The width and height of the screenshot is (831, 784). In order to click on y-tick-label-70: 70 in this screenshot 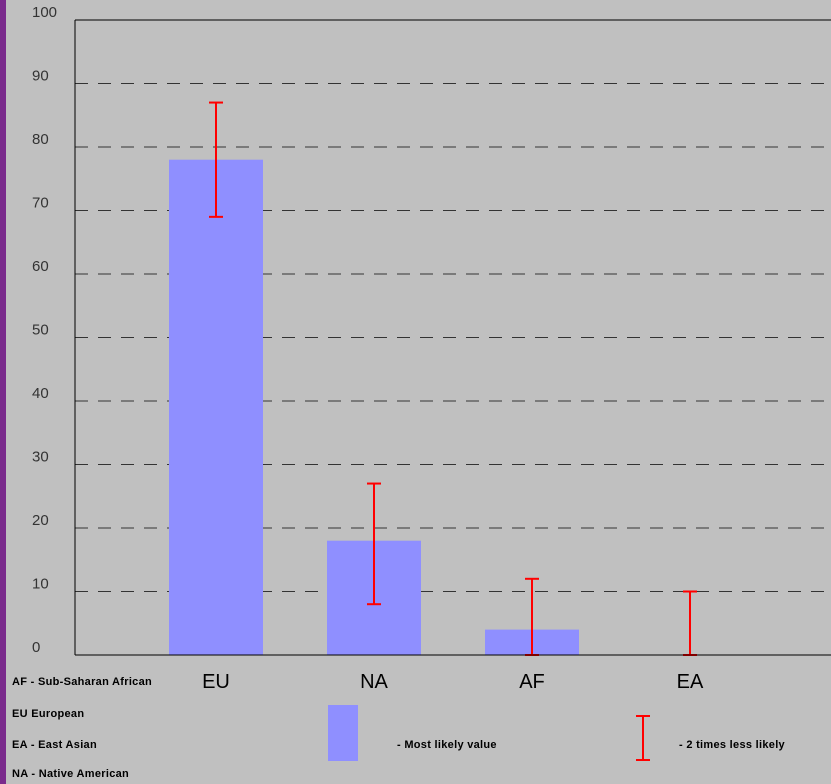, I will do `click(40, 203)`.